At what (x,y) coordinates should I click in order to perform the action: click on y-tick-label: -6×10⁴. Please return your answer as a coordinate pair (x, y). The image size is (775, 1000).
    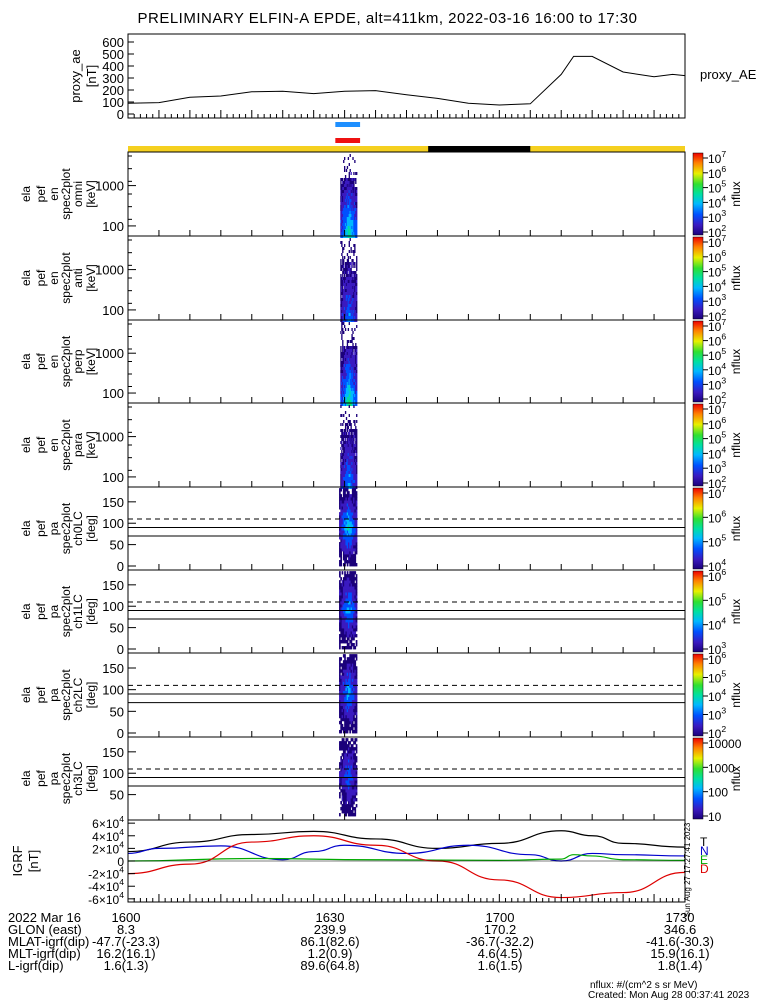
    Looking at the image, I should click on (106, 898).